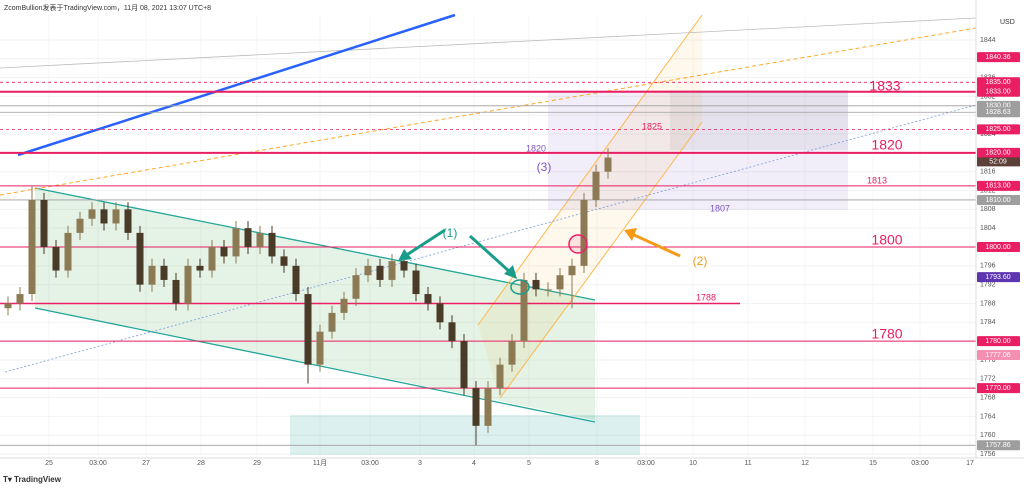  What do you see at coordinates (510, 272) in the screenshot?
I see `arrow-1b-head` at bounding box center [510, 272].